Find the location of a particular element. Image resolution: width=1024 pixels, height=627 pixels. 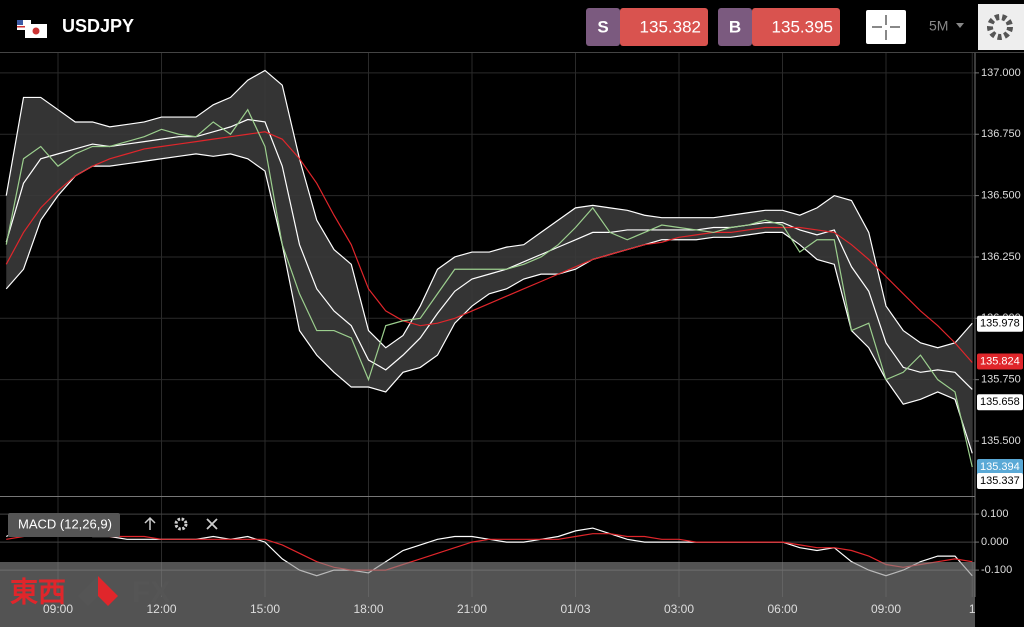

y-tick-label: 0.100 is located at coordinates (995, 514).